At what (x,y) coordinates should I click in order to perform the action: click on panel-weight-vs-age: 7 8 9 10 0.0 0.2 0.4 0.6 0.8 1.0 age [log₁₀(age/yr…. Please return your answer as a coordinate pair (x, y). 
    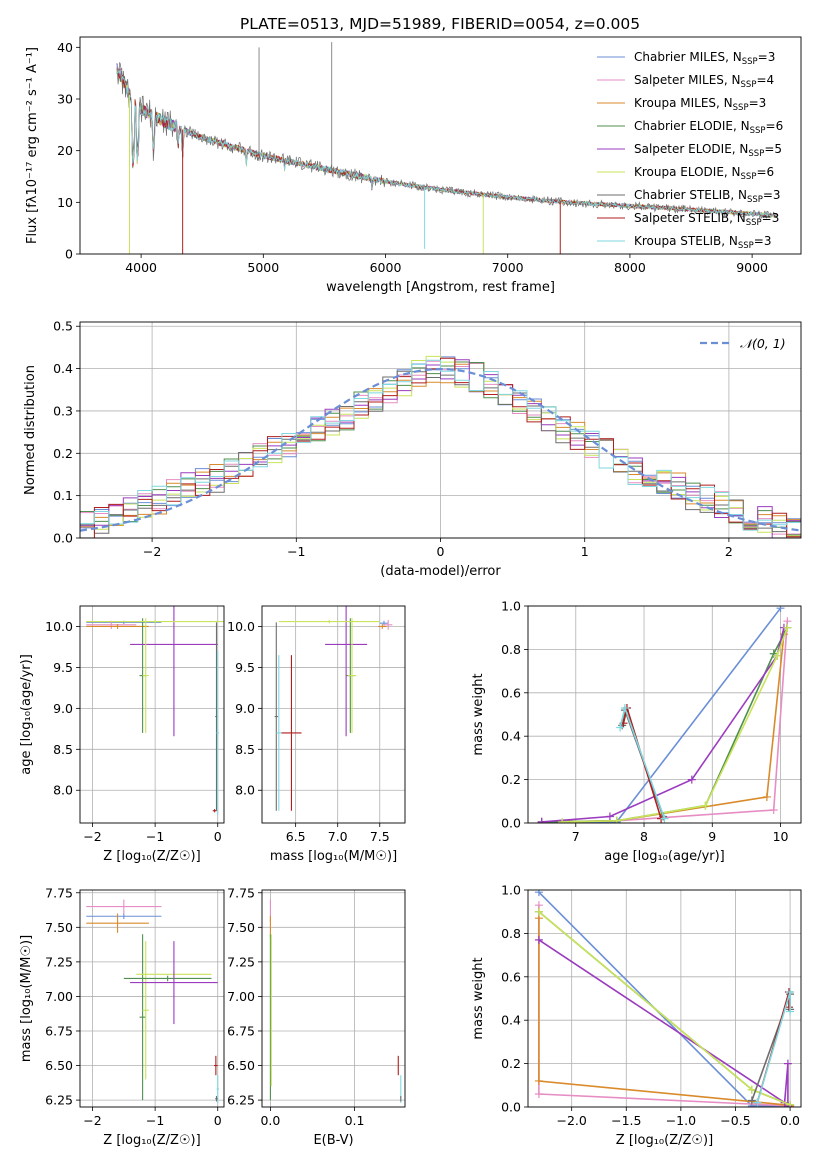
    Looking at the image, I should click on (636, 731).